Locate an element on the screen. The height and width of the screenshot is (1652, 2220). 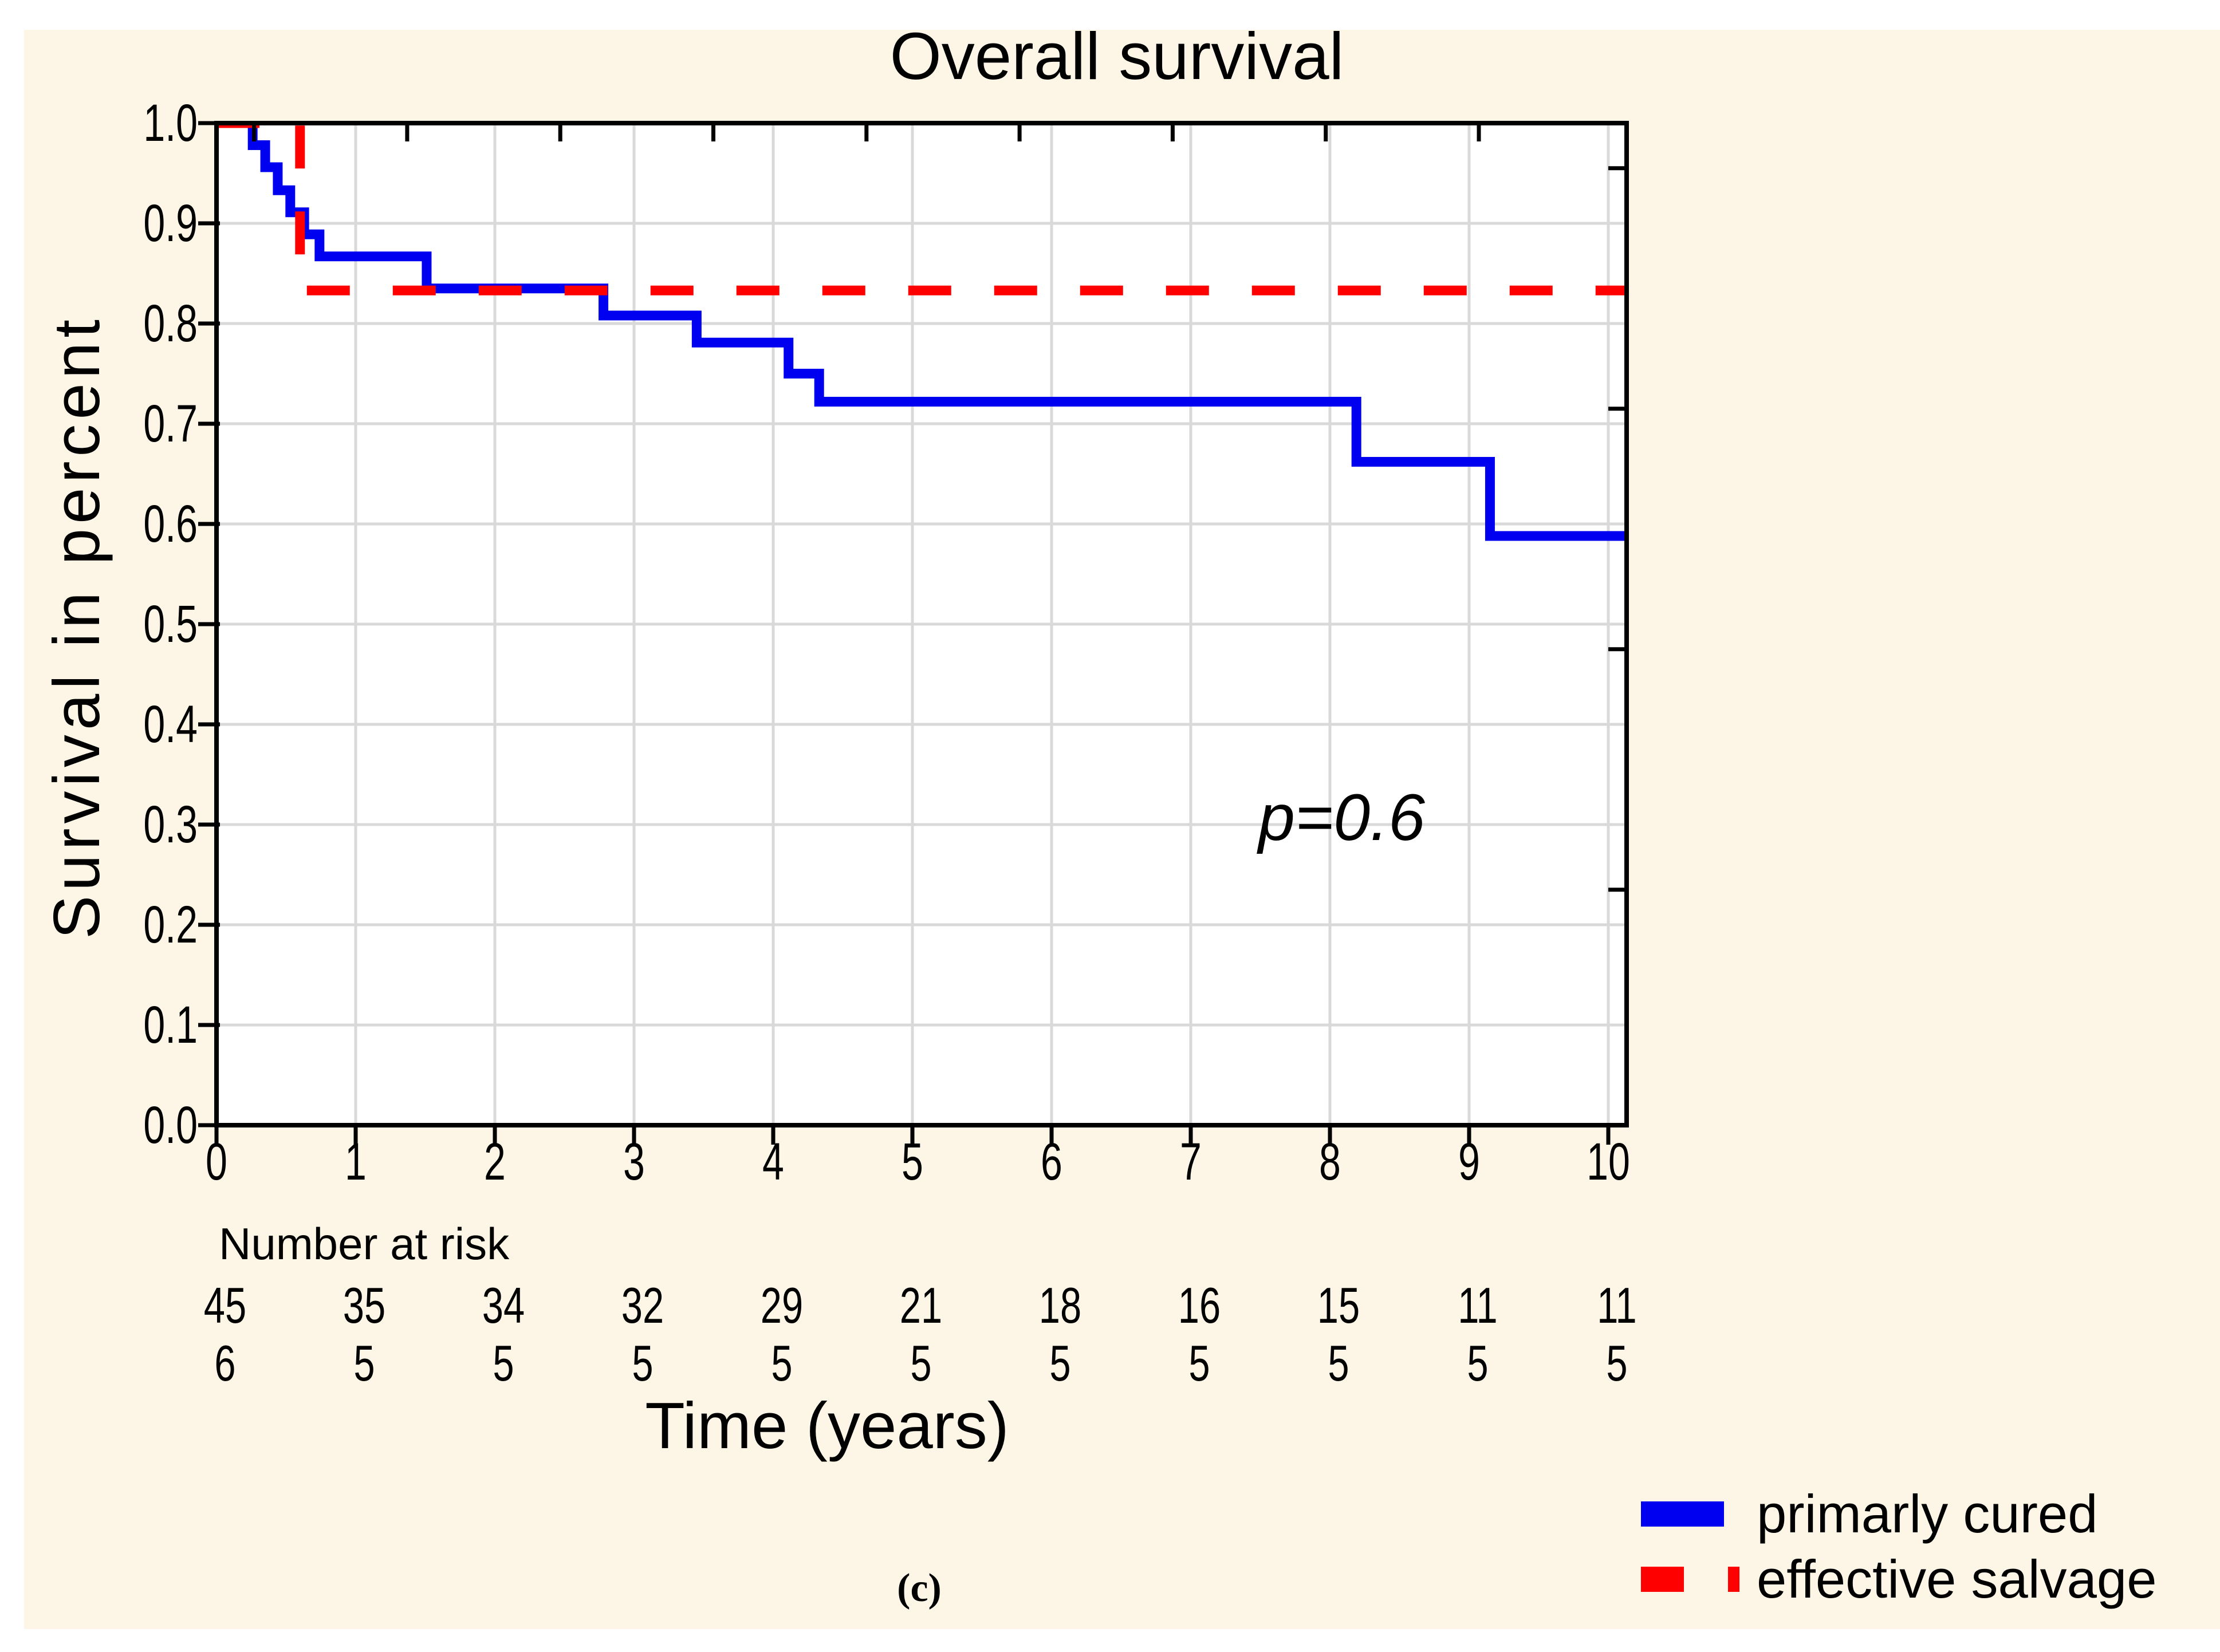
risk-count: 45 is located at coordinates (225, 1305).